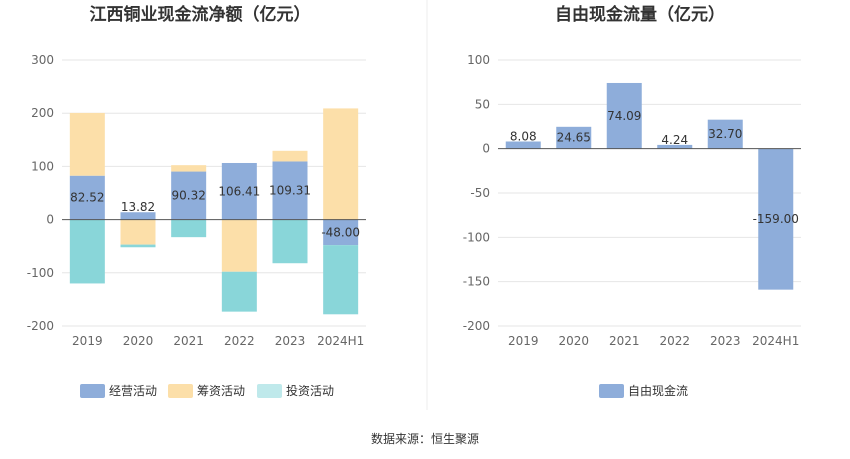  I want to click on y-axis: 300 200 100 0 -100 -200, so click(40, 193).